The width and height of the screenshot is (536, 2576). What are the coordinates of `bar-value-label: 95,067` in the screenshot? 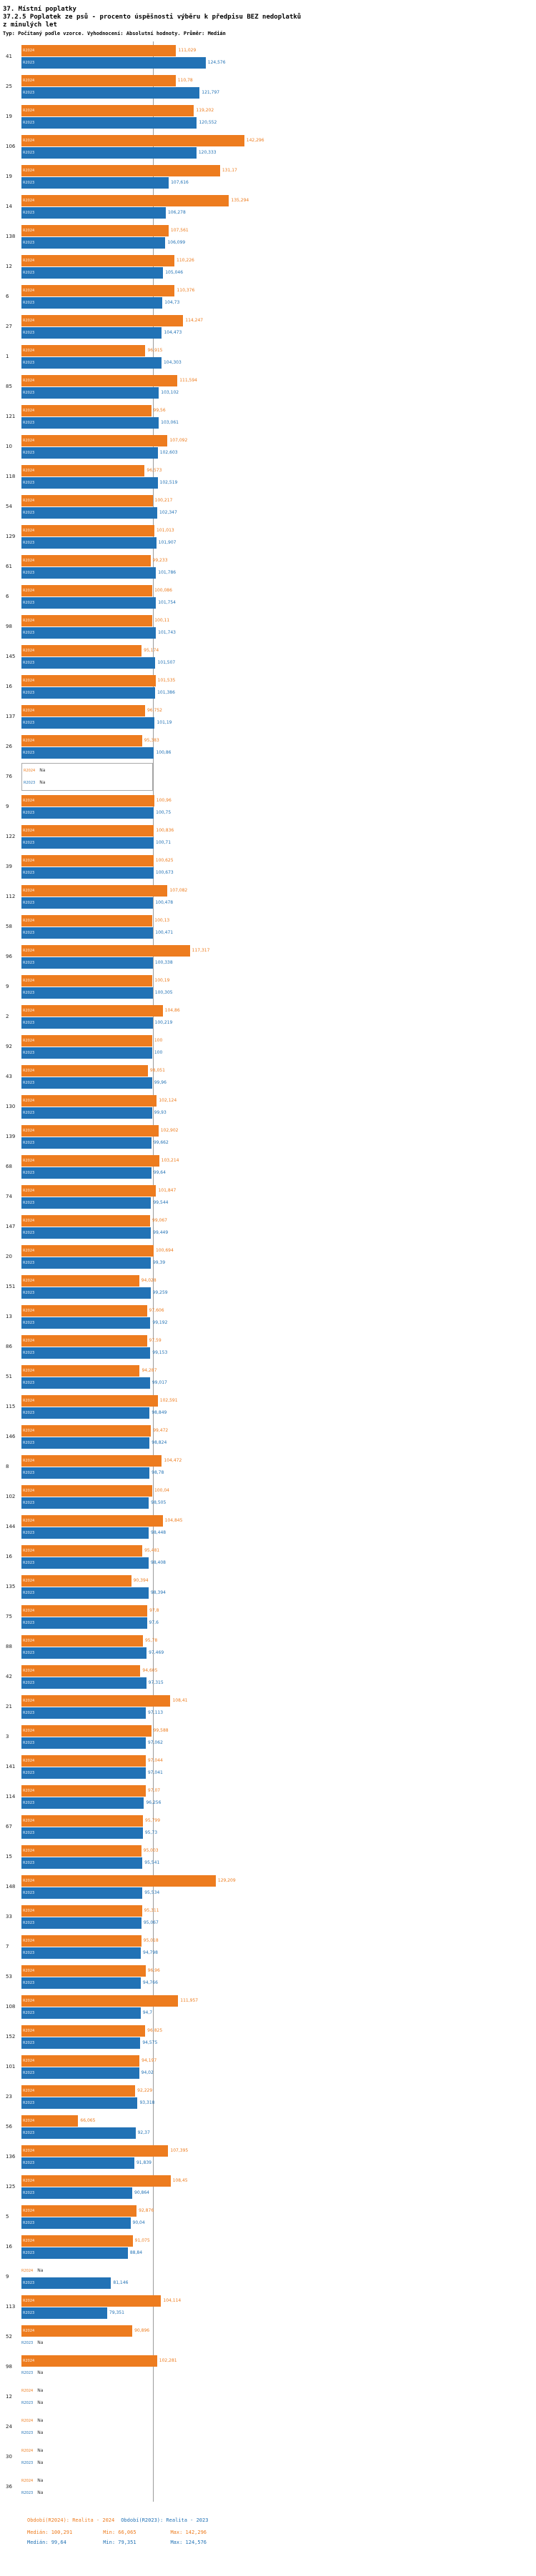 It's located at (151, 1923).